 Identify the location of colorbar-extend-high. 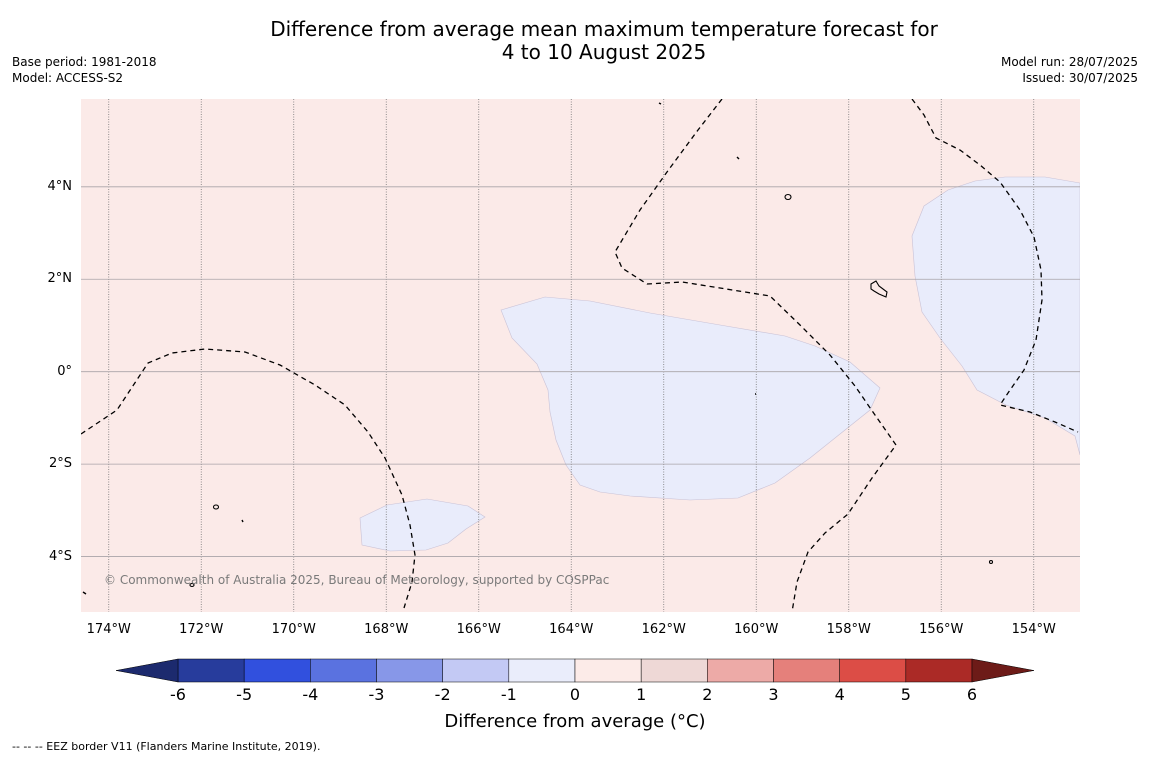
(1003, 670).